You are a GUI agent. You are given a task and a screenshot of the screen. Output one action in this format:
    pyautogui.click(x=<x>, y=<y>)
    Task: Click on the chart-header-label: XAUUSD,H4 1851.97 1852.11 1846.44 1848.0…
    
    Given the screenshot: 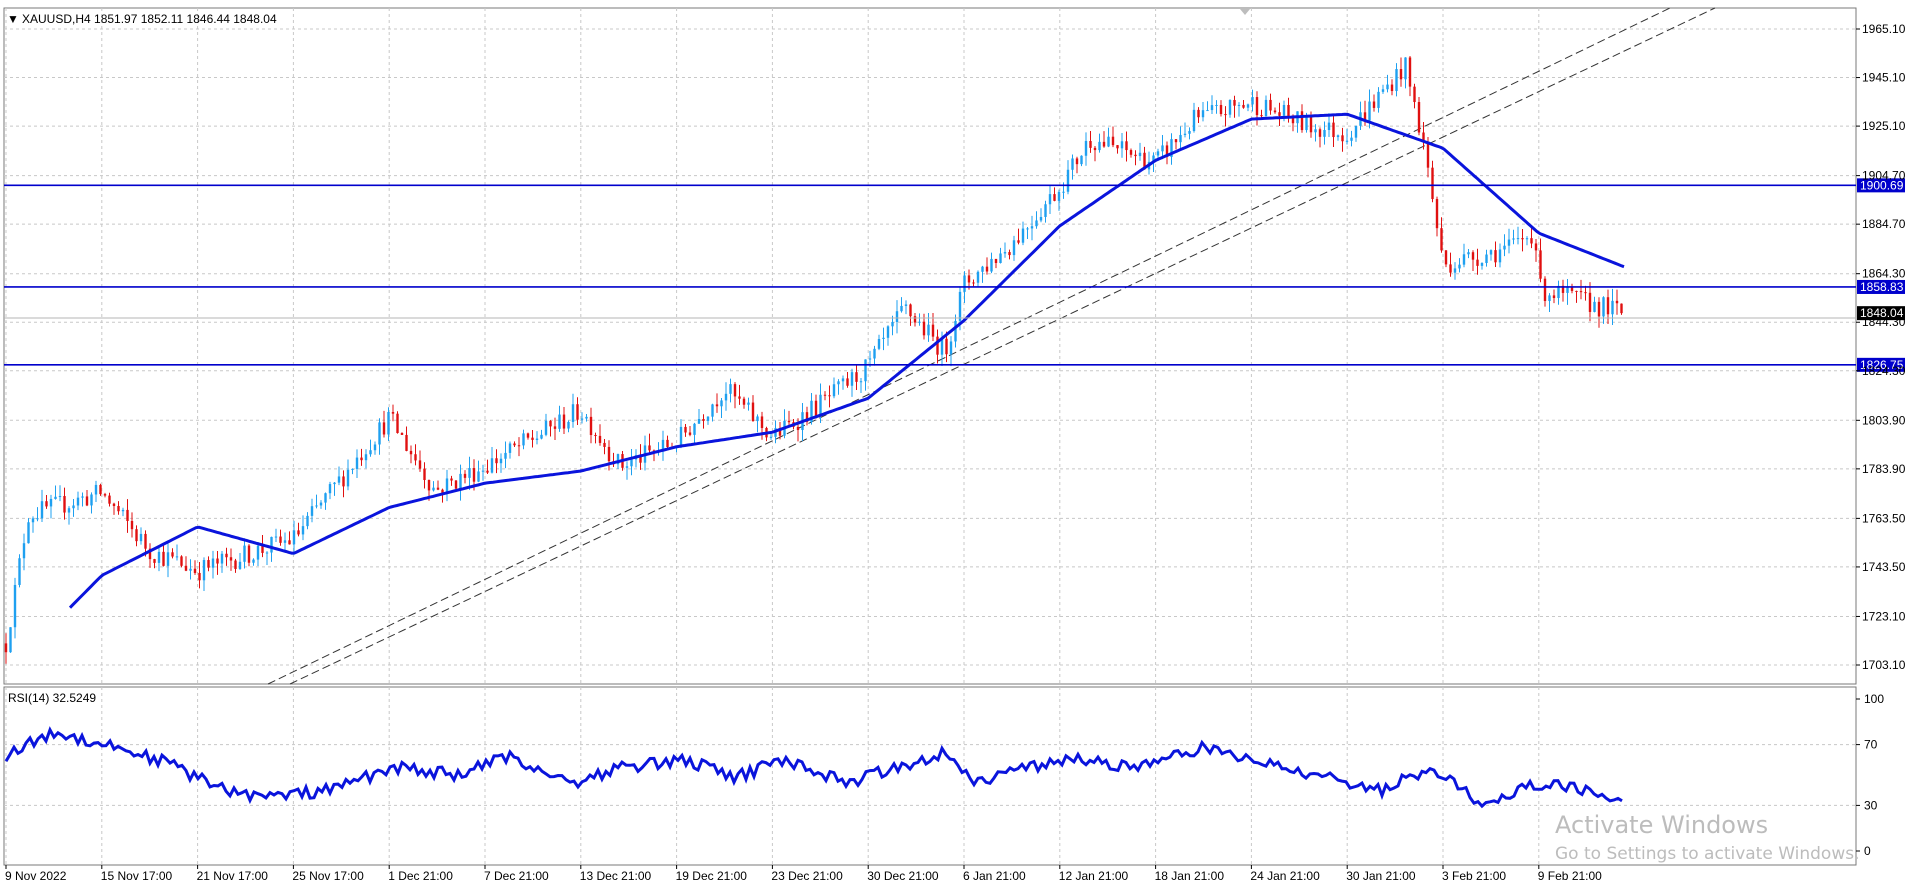 What is the action you would take?
    pyautogui.click(x=149, y=19)
    